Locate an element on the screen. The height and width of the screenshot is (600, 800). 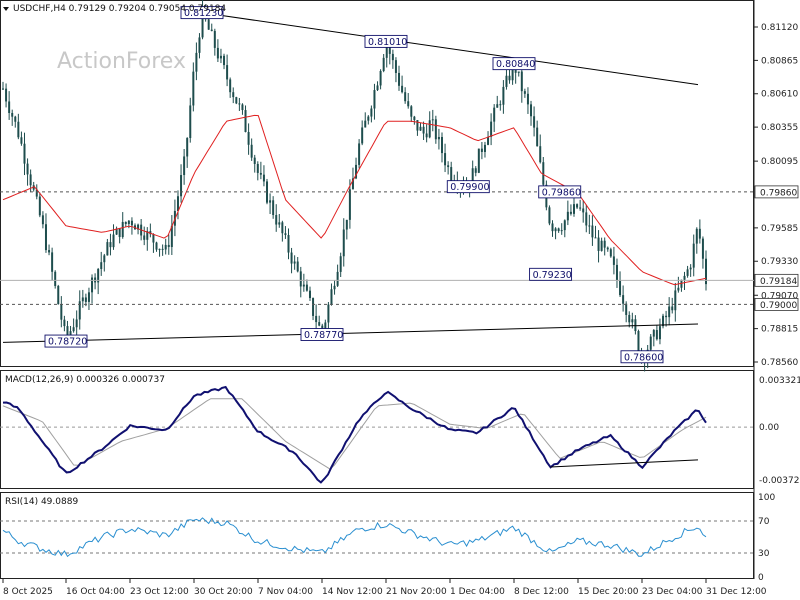
macd-header: MACD(12,26,9) 0.000326 0.000737 is located at coordinates (85, 380).